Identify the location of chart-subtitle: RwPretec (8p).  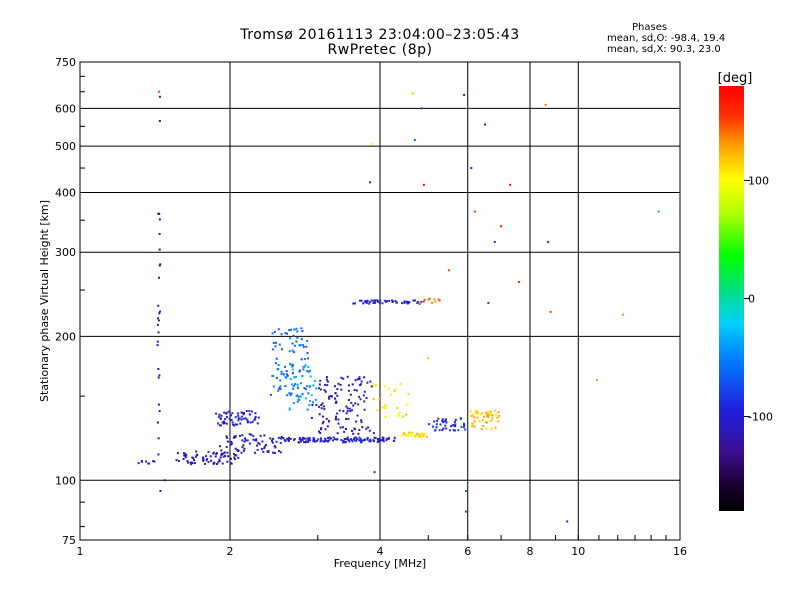
(380, 50).